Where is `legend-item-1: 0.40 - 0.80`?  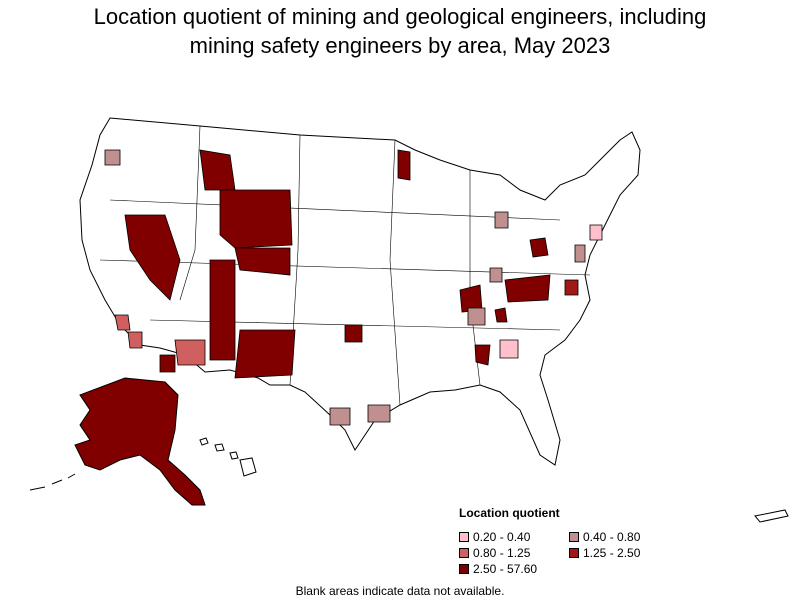 legend-item-1: 0.40 - 0.80 is located at coordinates (624, 537).